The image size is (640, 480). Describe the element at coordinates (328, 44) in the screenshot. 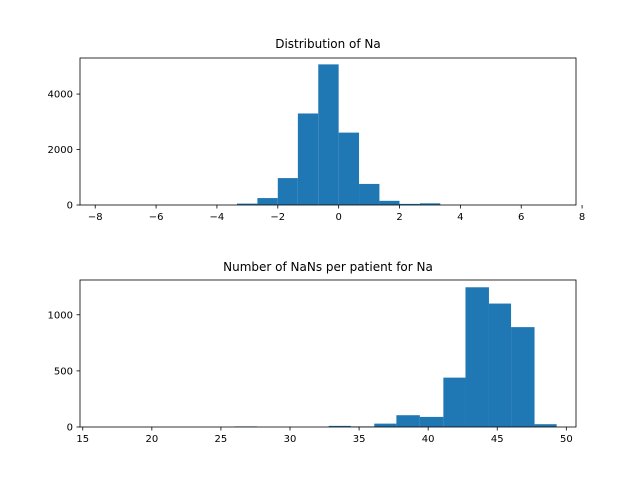

I see `chart-title: Distribution of Na` at that location.